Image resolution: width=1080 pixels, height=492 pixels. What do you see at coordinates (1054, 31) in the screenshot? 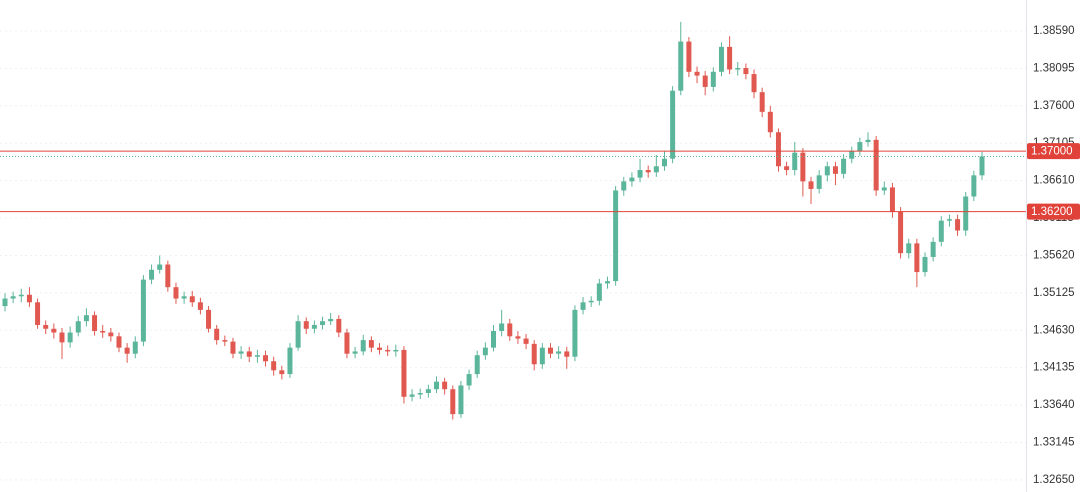
I see `y-tick-label: 1.38590` at bounding box center [1054, 31].